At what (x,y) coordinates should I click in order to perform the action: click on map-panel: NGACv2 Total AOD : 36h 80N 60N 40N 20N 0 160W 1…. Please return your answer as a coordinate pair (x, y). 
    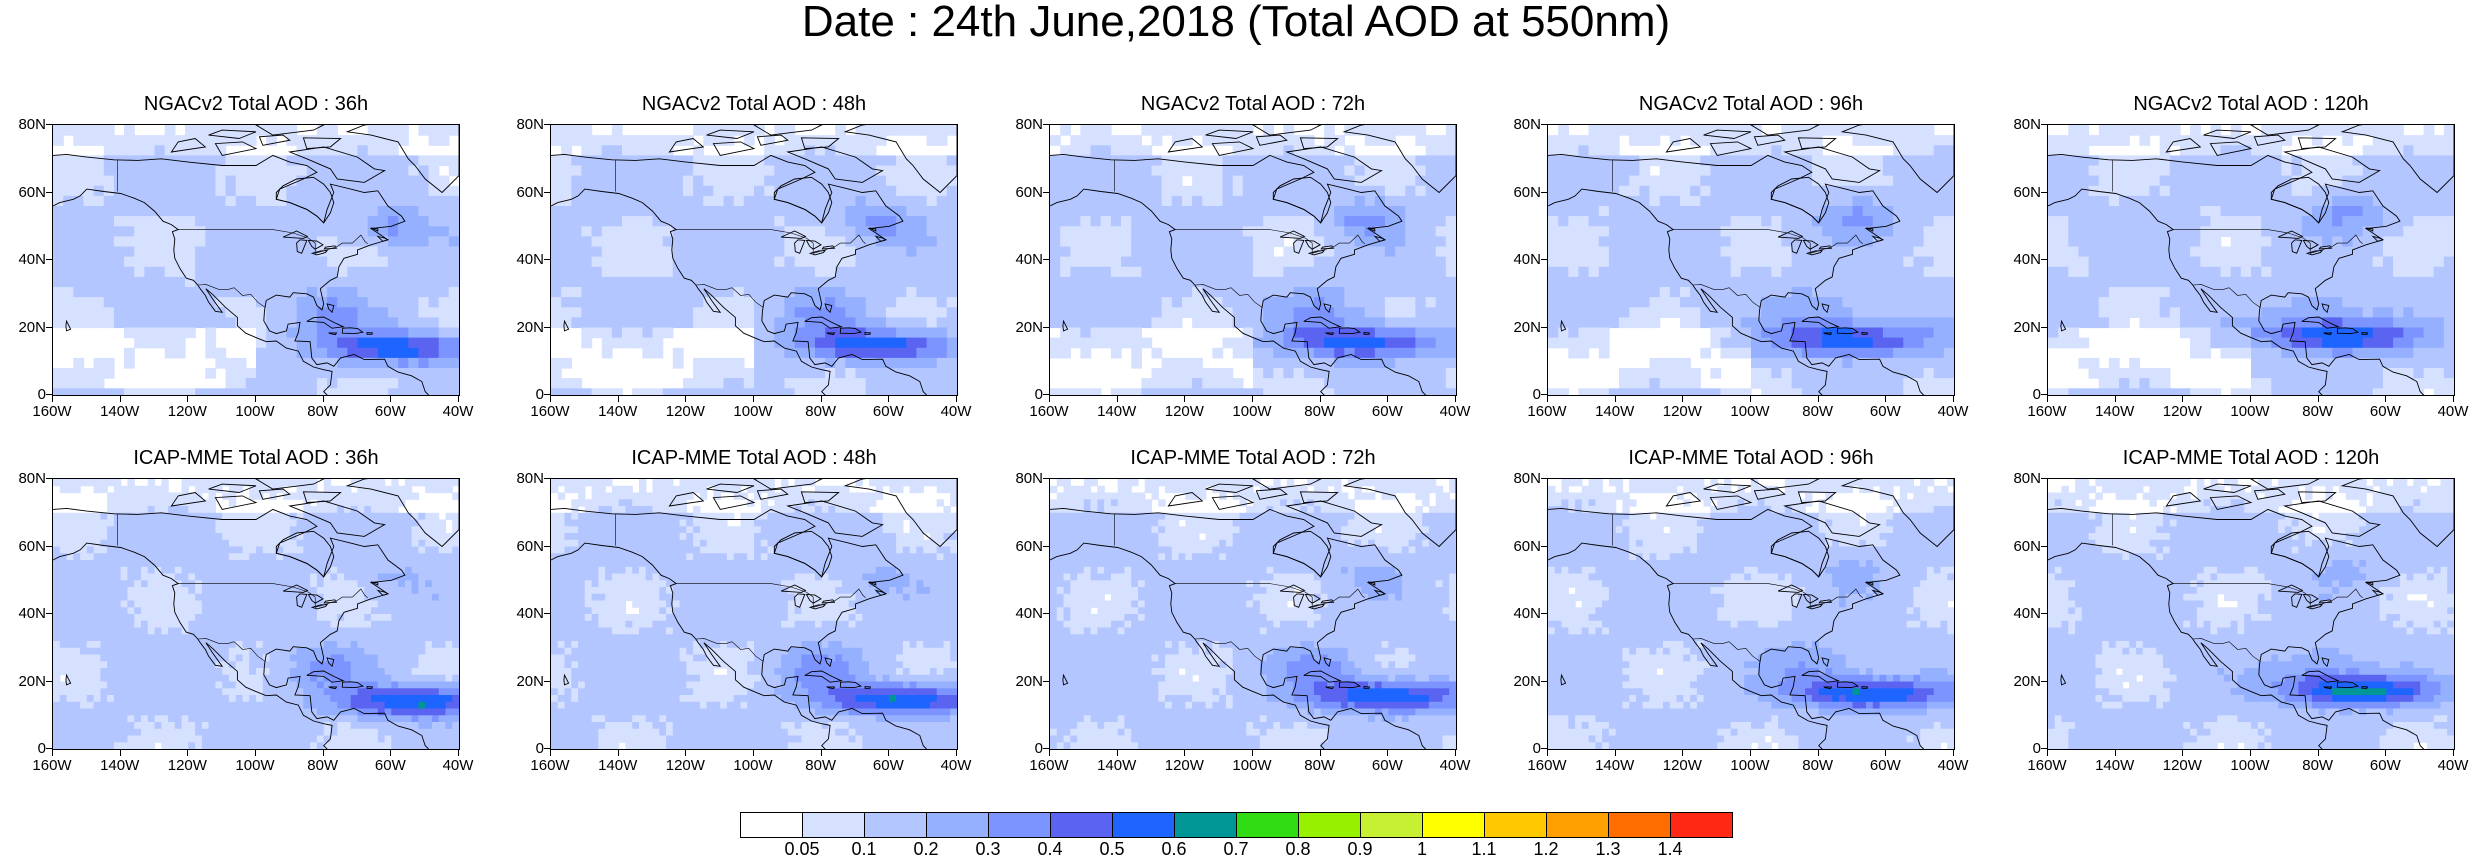
    Looking at the image, I should click on (245, 256).